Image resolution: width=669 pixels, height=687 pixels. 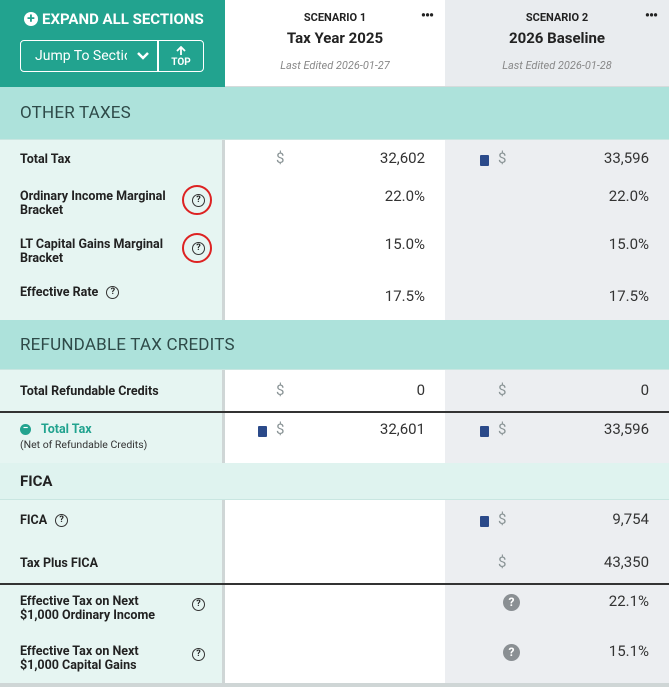 What do you see at coordinates (402, 158) in the screenshot?
I see `amount: 32,602` at bounding box center [402, 158].